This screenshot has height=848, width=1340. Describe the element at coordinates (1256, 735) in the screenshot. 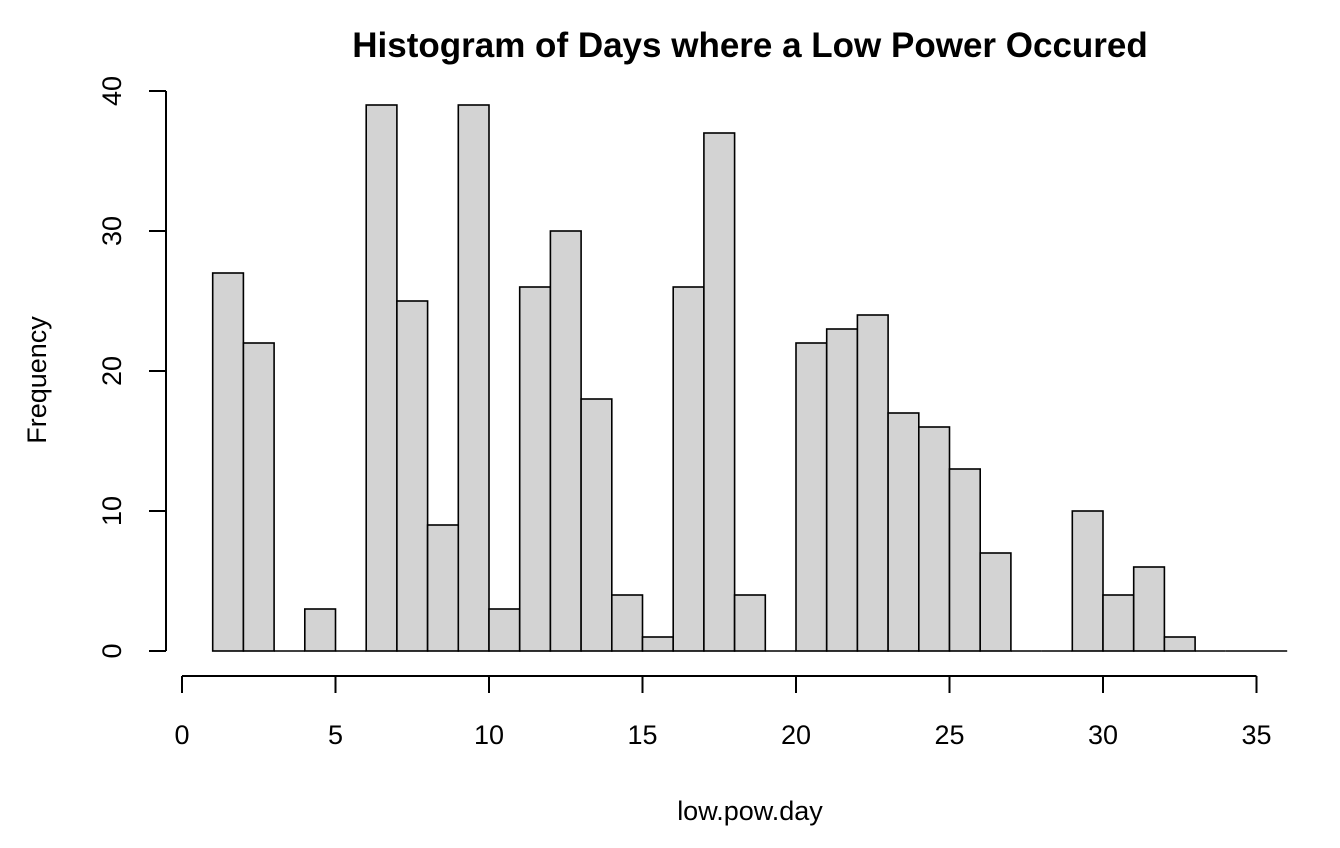

I see `x-tick-label: 35` at that location.